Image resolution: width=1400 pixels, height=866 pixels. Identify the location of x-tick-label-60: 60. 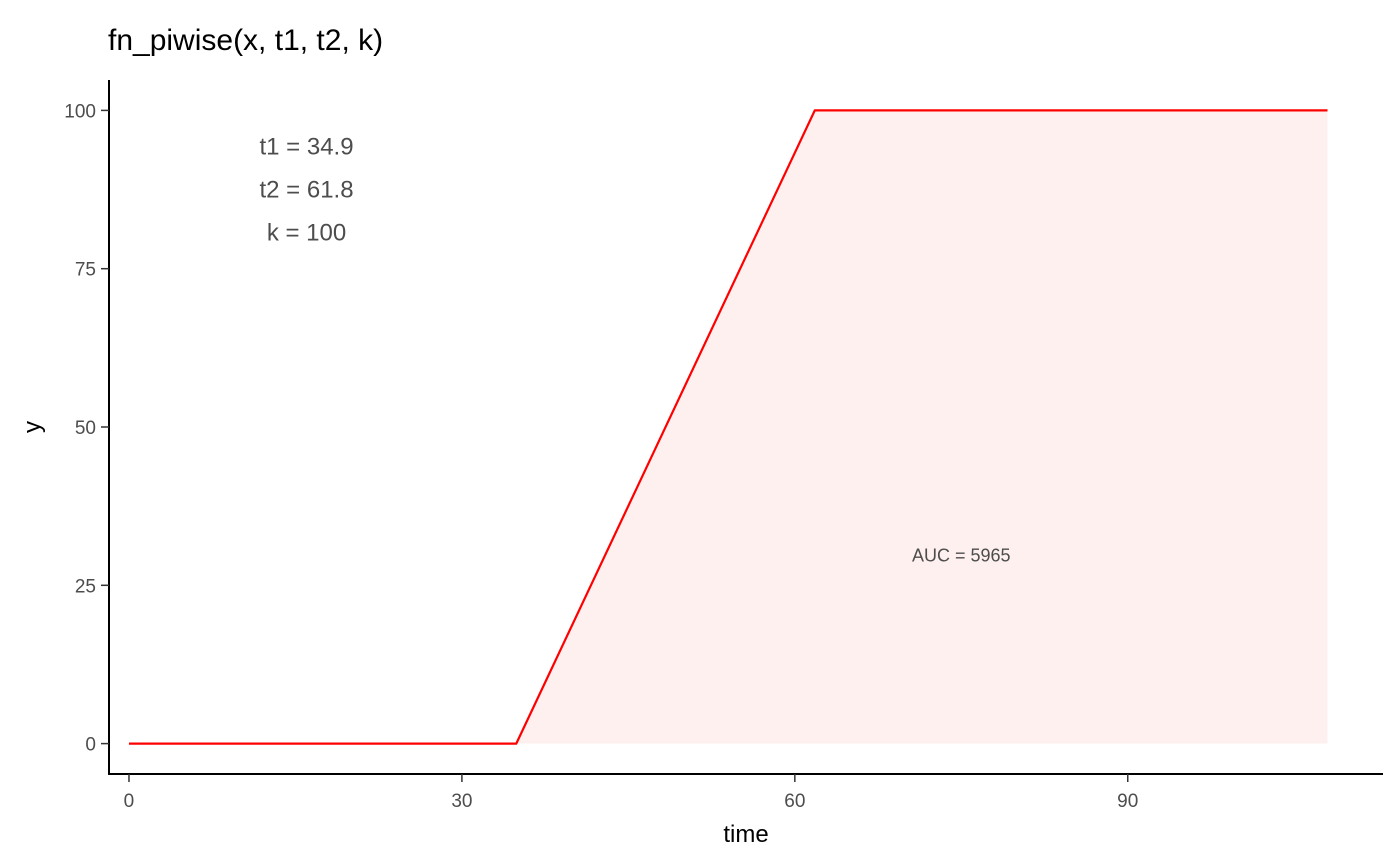
(794, 801).